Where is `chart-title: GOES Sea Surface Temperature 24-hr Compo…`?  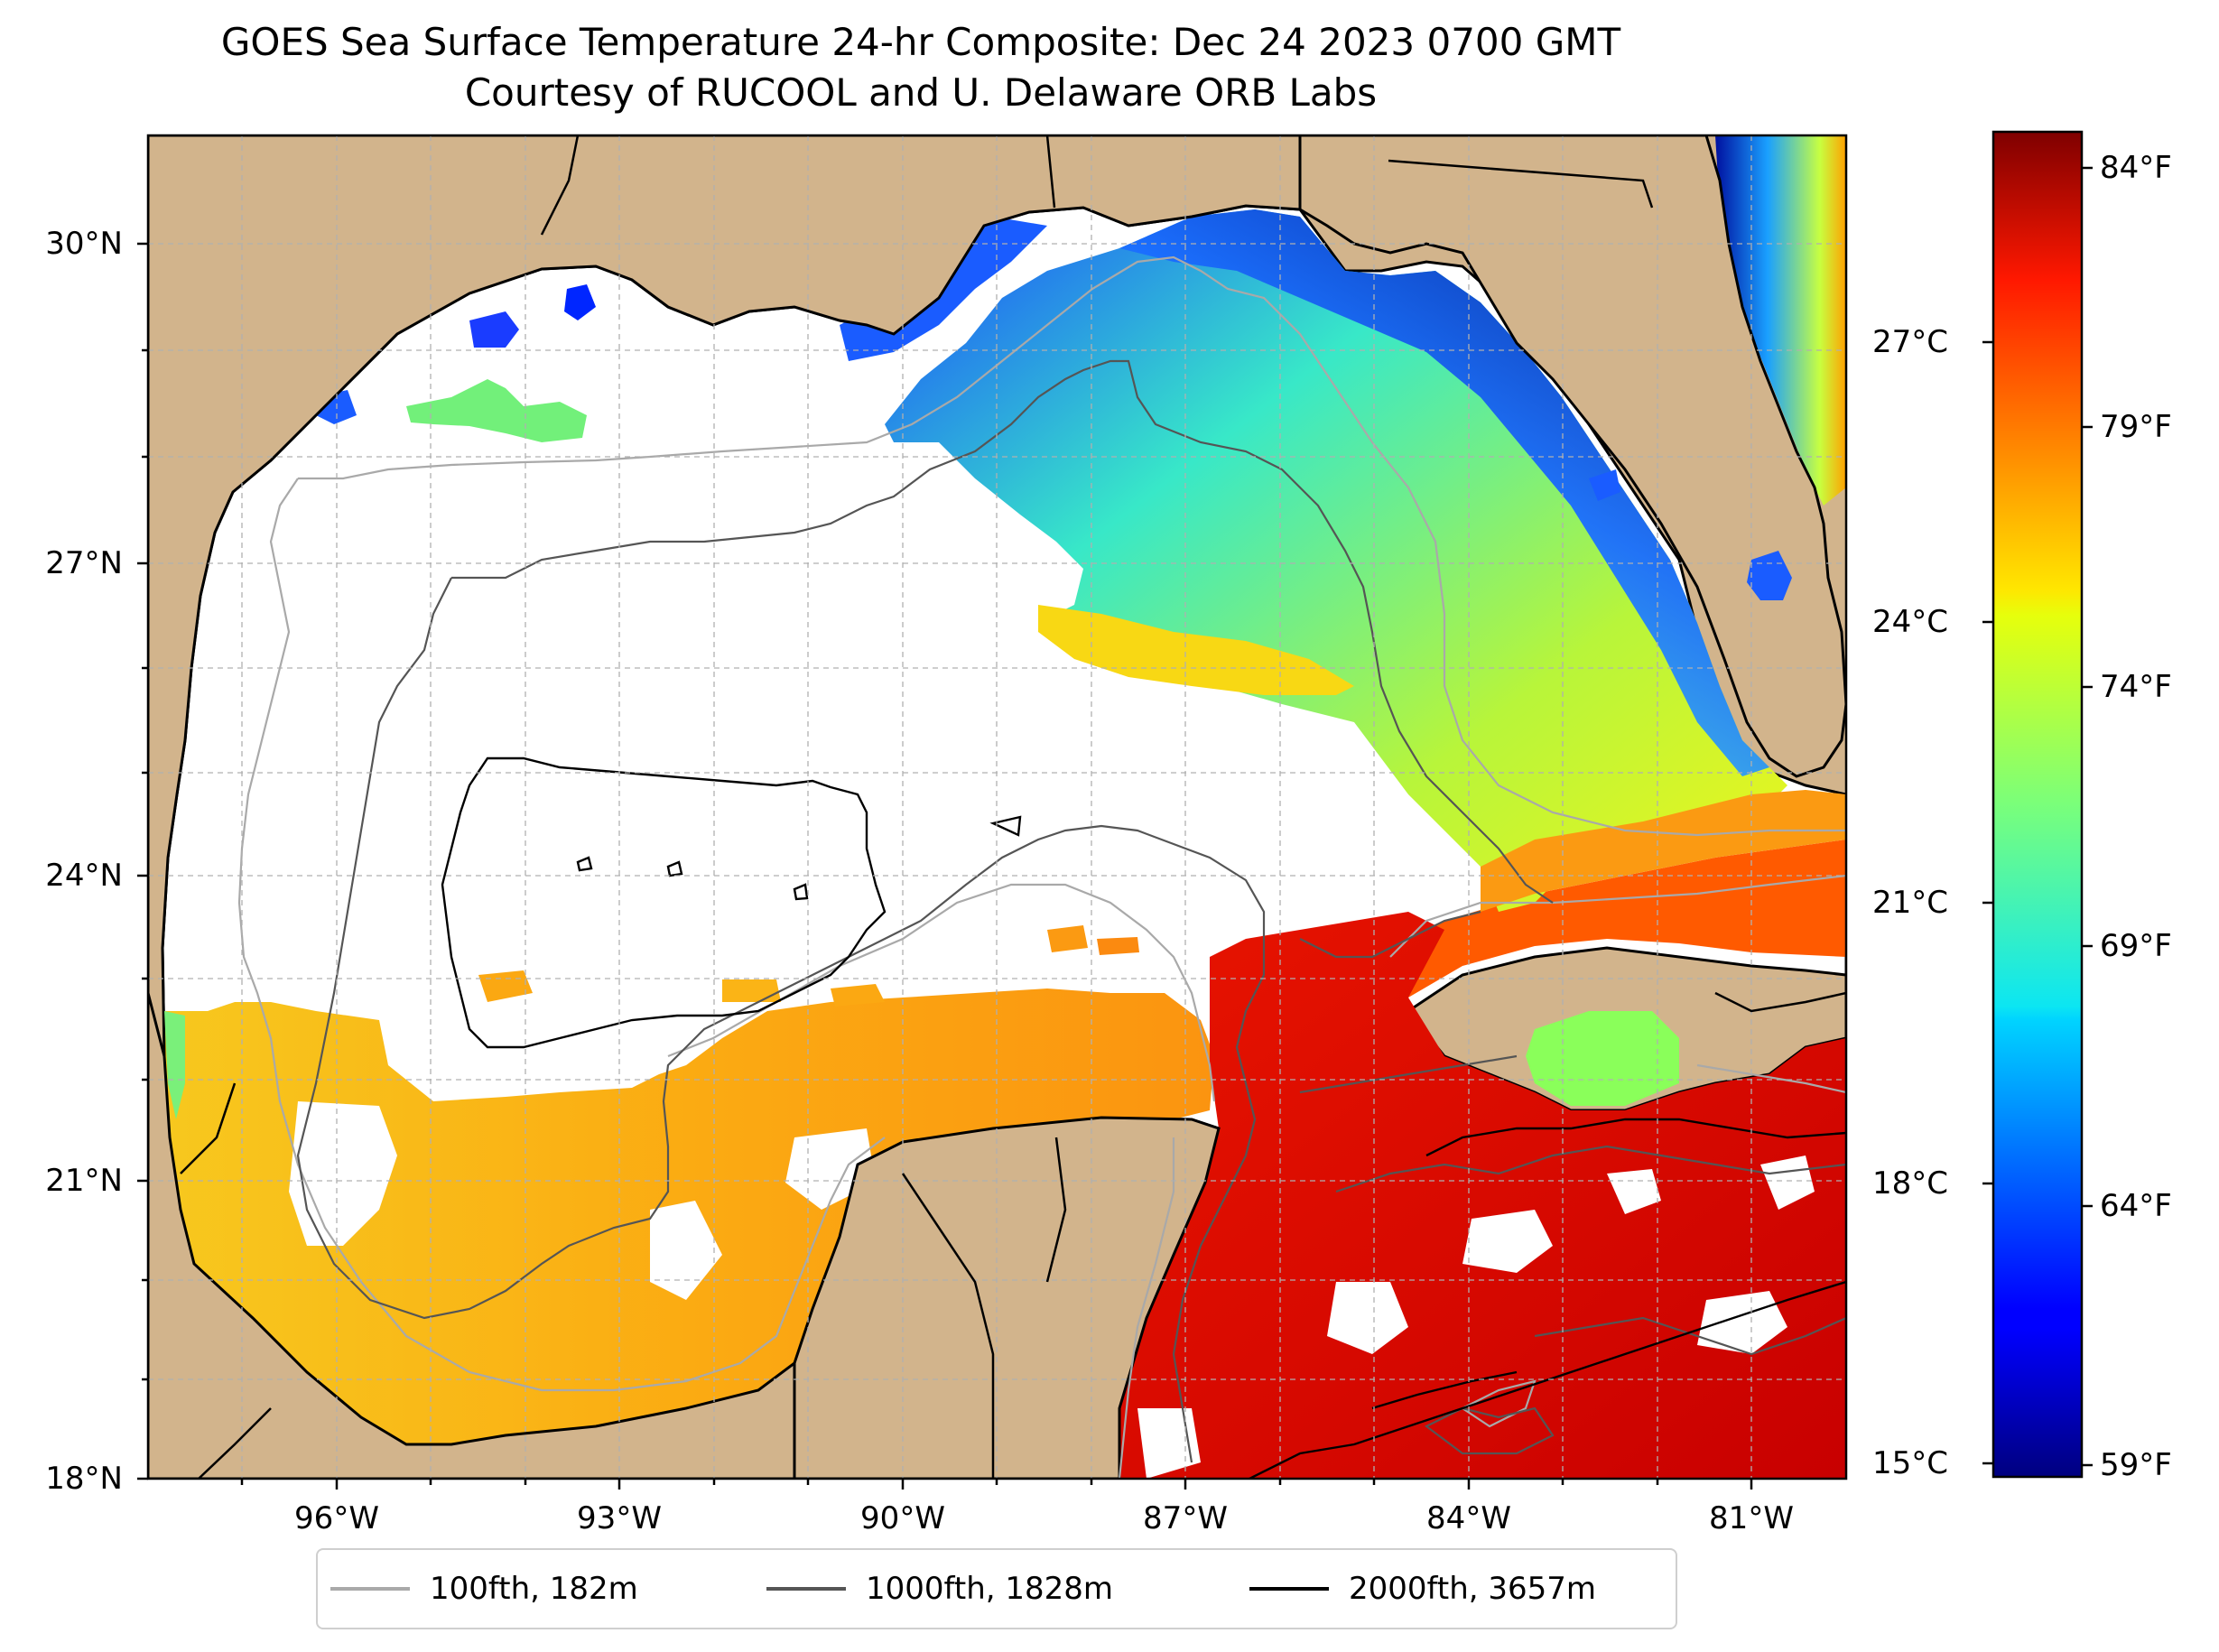 chart-title: GOES Sea Surface Temperature 24-hr Compo… is located at coordinates (920, 42).